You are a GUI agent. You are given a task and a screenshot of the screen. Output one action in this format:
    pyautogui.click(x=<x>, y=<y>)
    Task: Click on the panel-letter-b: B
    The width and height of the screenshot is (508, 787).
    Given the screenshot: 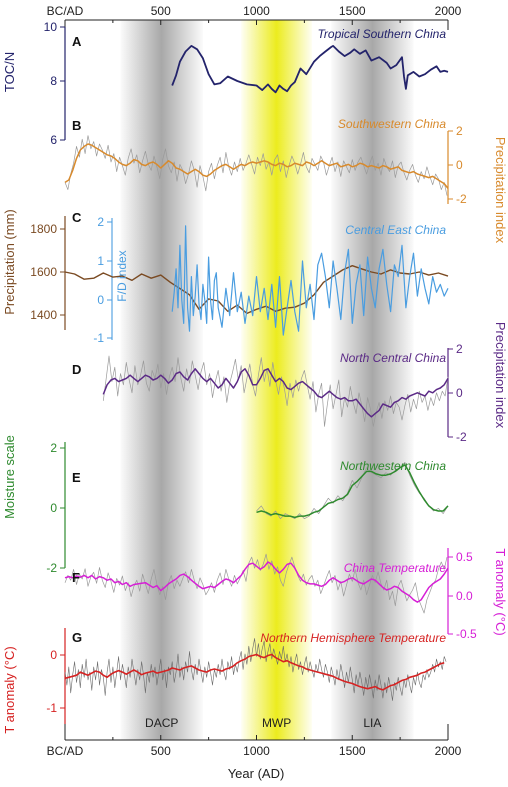 What is the action you would take?
    pyautogui.click(x=76, y=125)
    